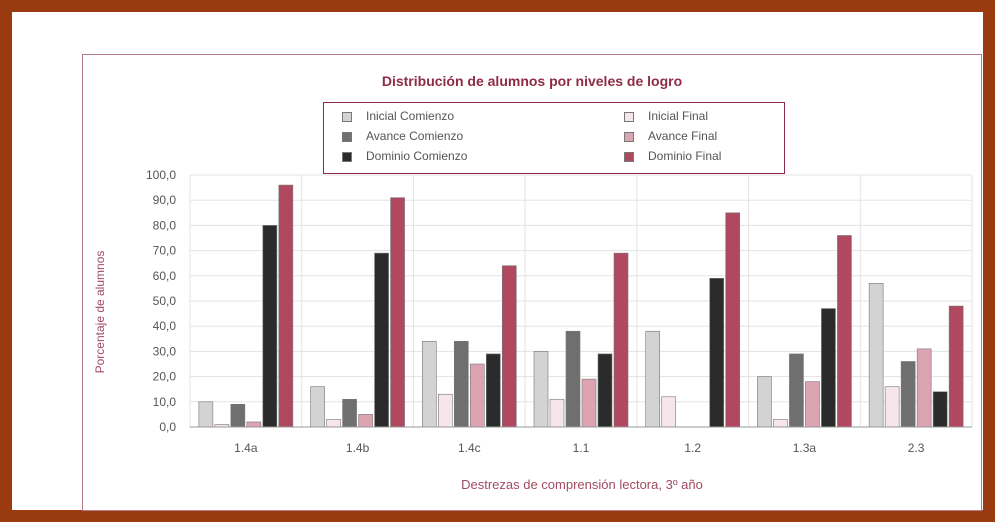  I want to click on y-tick-label: 80,0, so click(165, 225).